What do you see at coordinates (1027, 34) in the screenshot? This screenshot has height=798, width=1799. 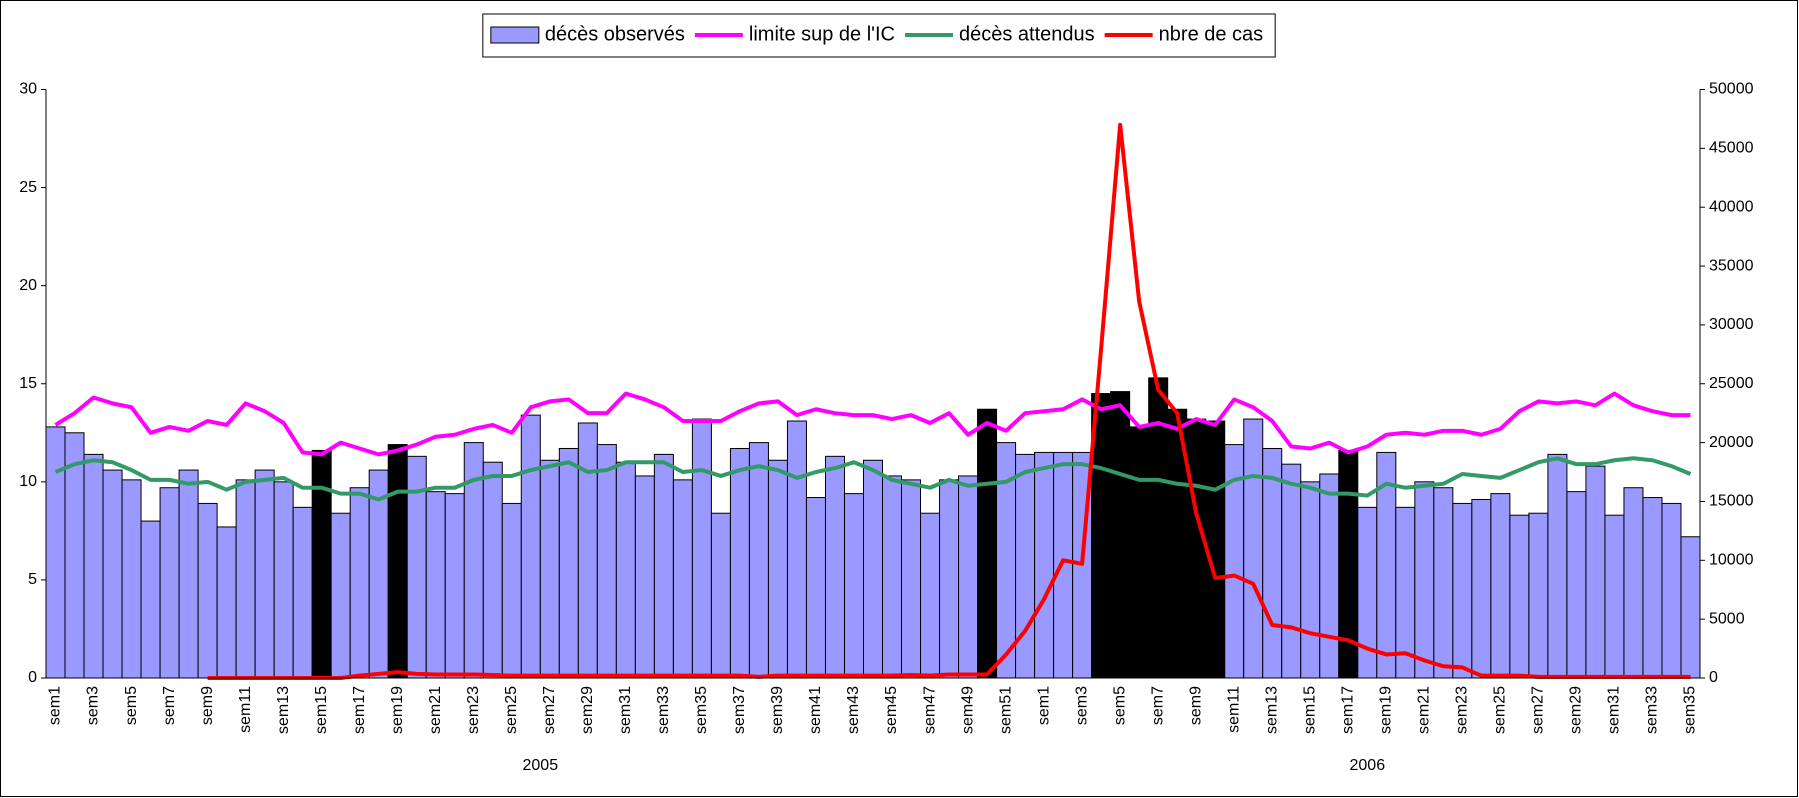 I see `legend-label: décès attendus` at bounding box center [1027, 34].